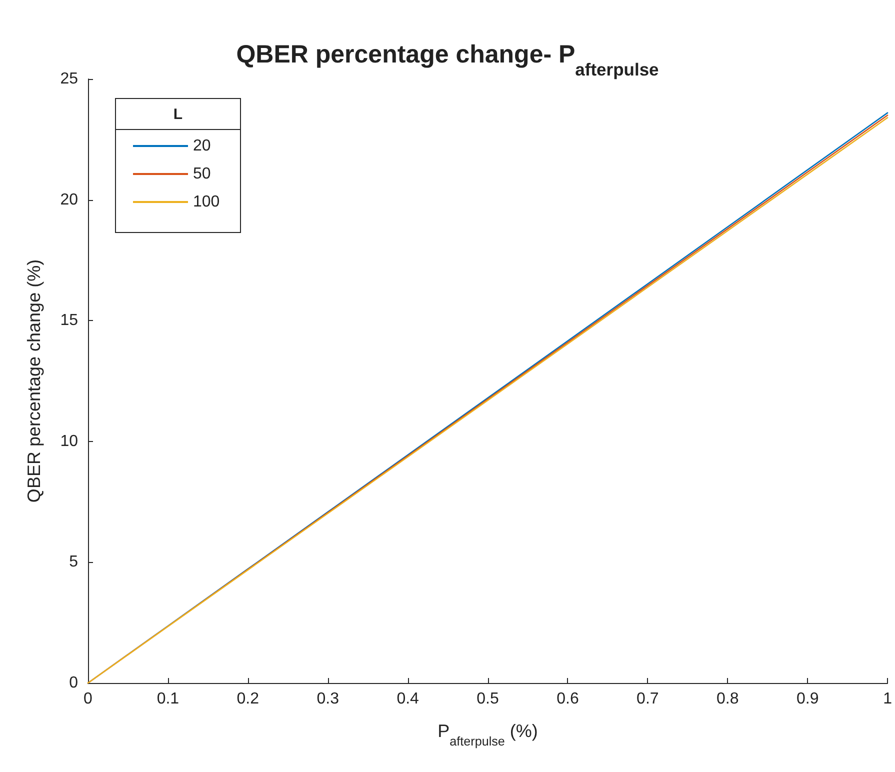 Image resolution: width=895 pixels, height=772 pixels. Describe the element at coordinates (727, 699) in the screenshot. I see `x-tick-label: 0.8` at that location.